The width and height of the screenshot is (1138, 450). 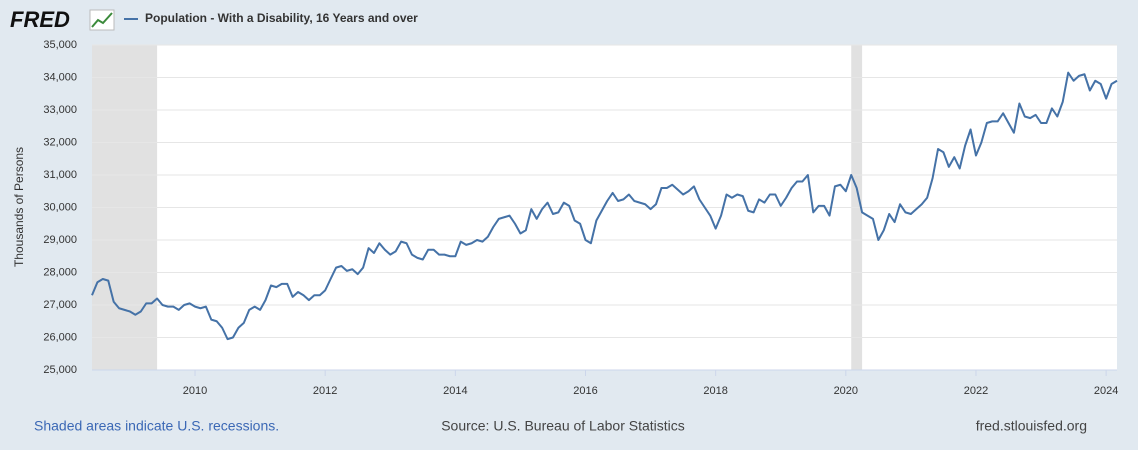 I want to click on x-tick-label: 2012, so click(x=325, y=391).